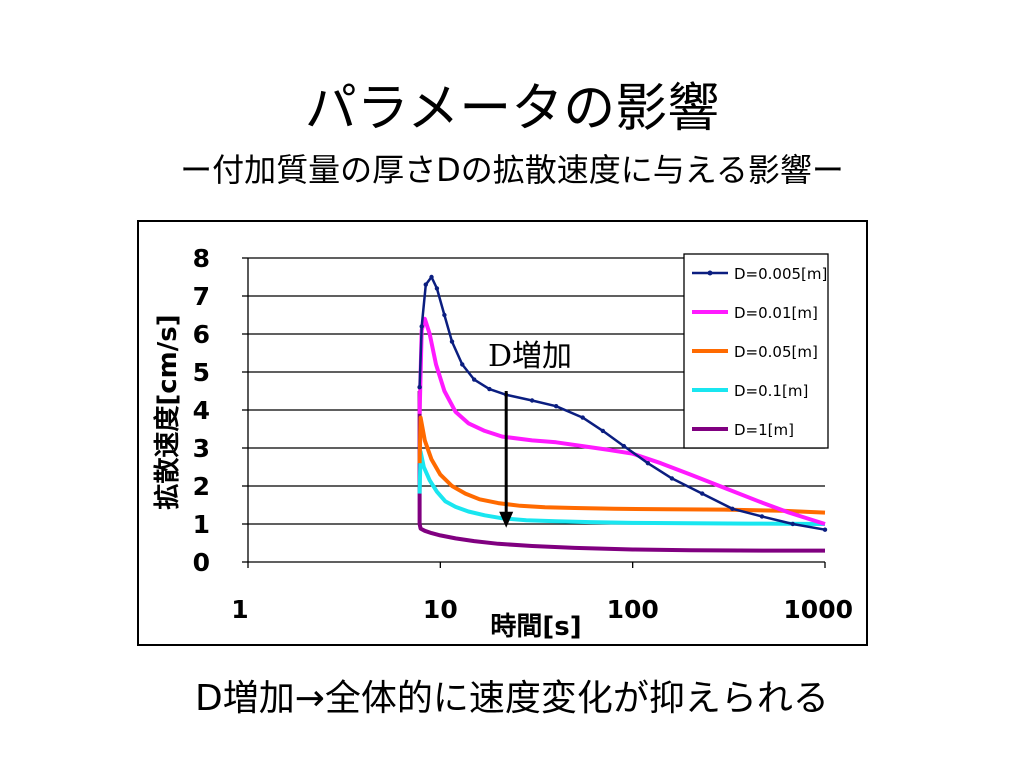 The width and height of the screenshot is (1024, 768). Describe the element at coordinates (710, 273) in the screenshot. I see `legend-swatch-marker` at that location.